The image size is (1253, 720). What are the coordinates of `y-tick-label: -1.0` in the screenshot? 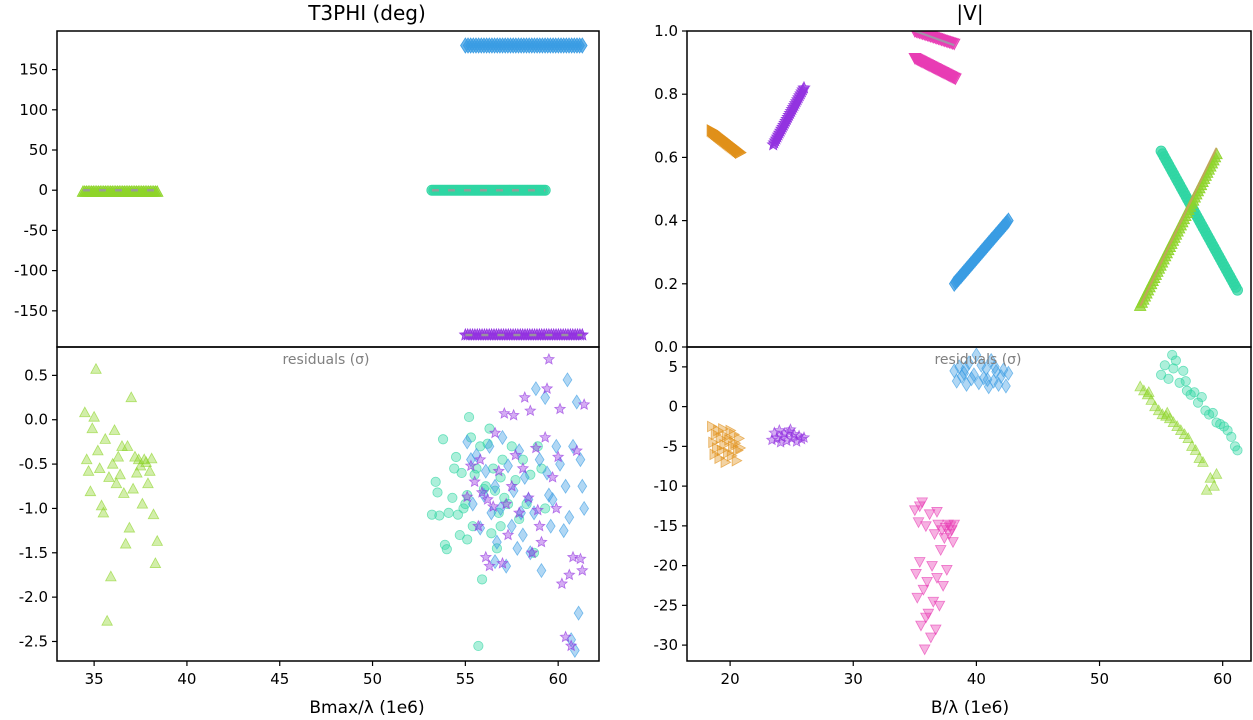 It's located at (33, 508).